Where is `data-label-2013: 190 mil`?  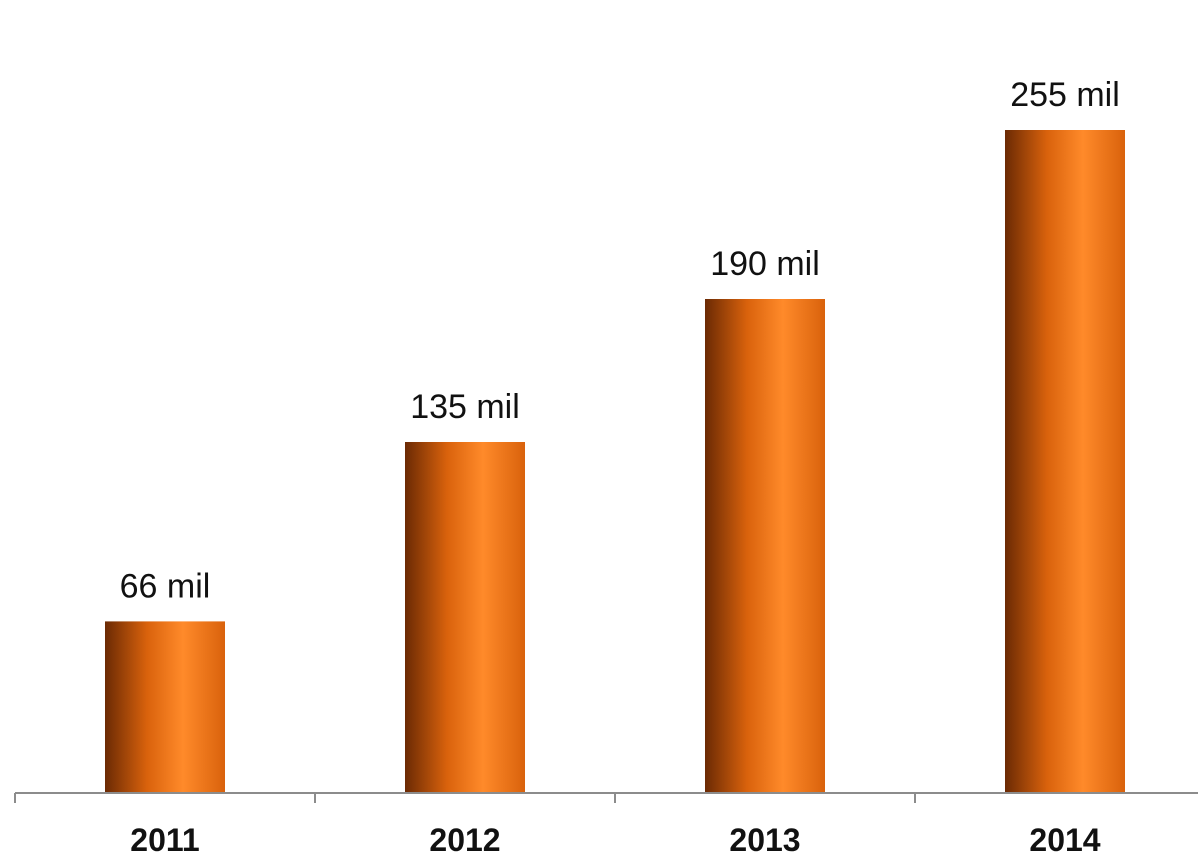 data-label-2013: 190 mil is located at coordinates (765, 264).